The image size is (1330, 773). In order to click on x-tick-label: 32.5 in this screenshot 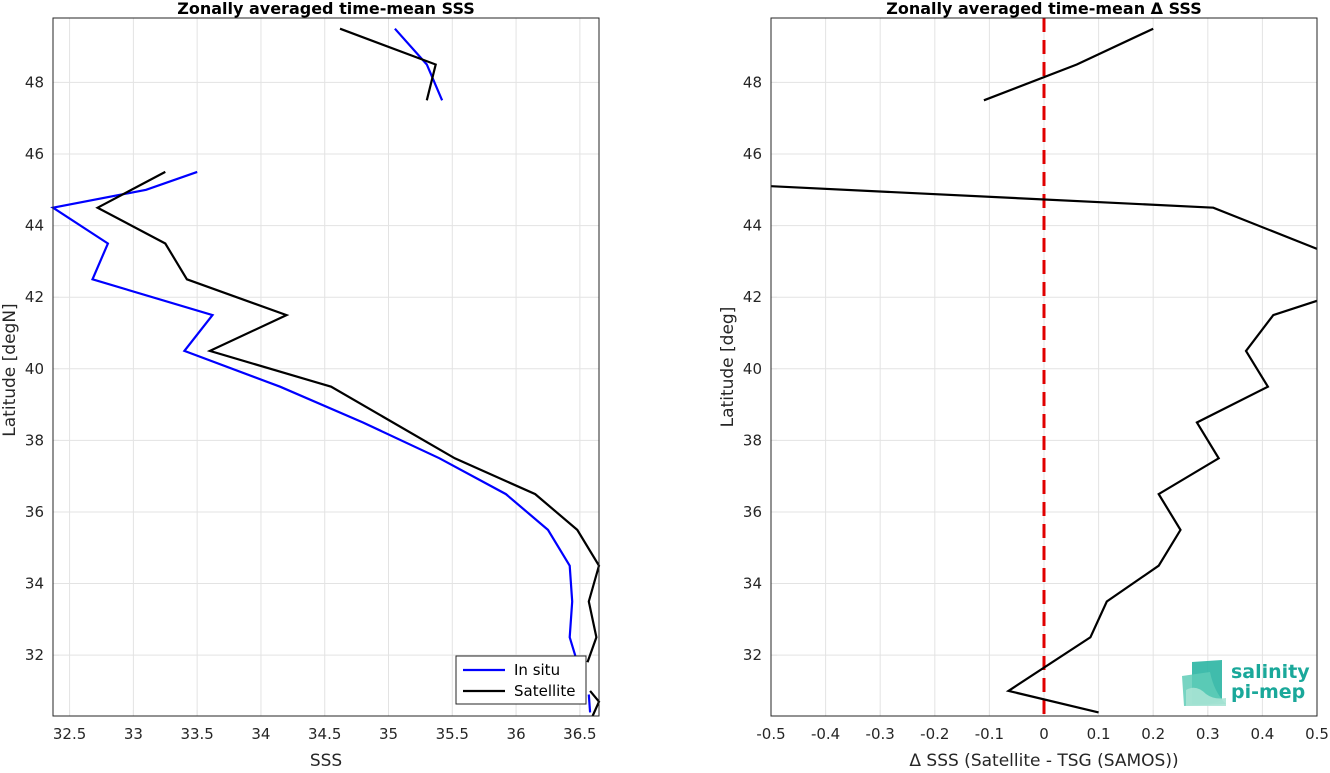, I will do `click(69, 734)`.